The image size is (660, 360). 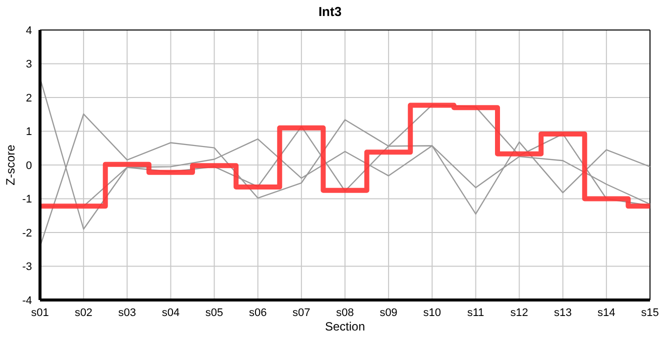 I want to click on y-tick-label: -3, so click(x=27, y=267).